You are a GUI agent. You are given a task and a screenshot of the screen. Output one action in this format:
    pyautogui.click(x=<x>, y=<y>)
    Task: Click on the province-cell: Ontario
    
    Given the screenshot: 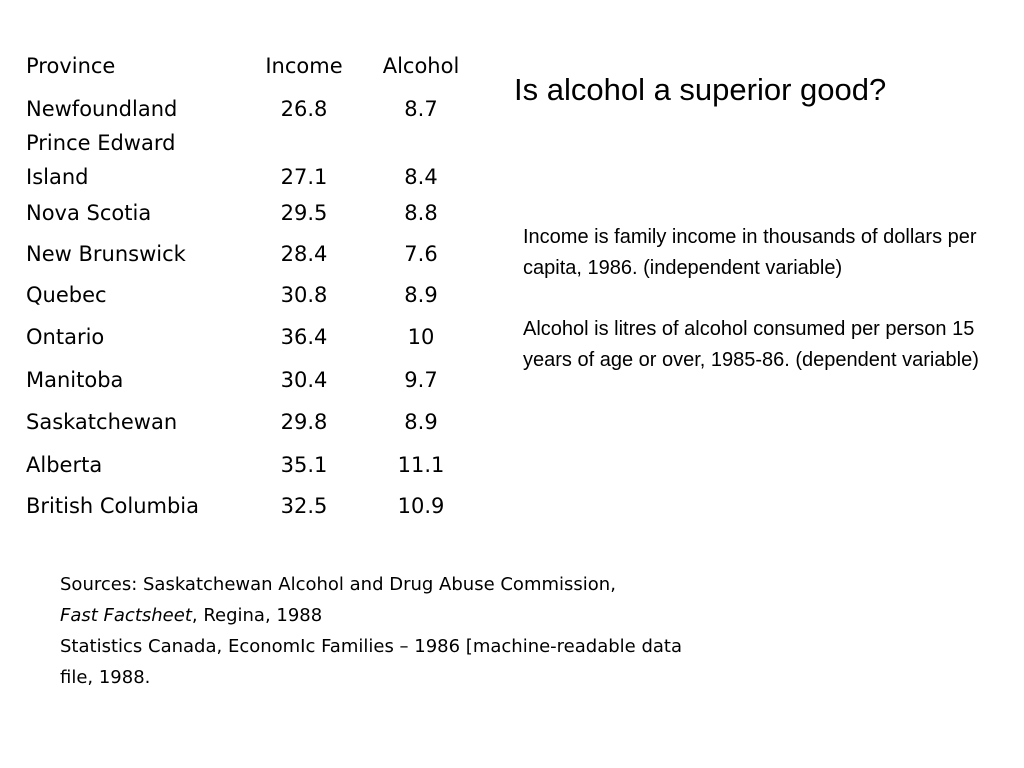 What is the action you would take?
    pyautogui.click(x=65, y=337)
    